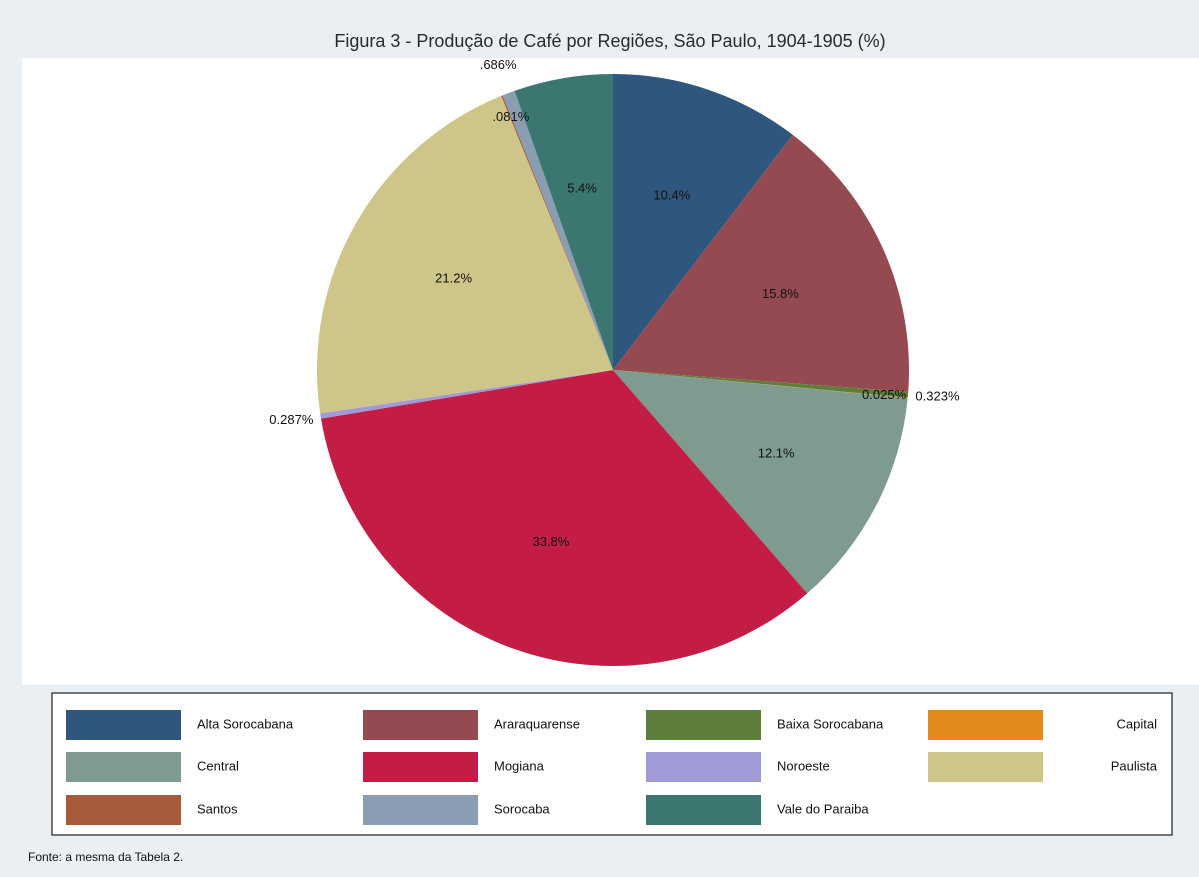 This screenshot has width=1199, height=877. I want to click on slice-label: 0.287%, so click(291, 419).